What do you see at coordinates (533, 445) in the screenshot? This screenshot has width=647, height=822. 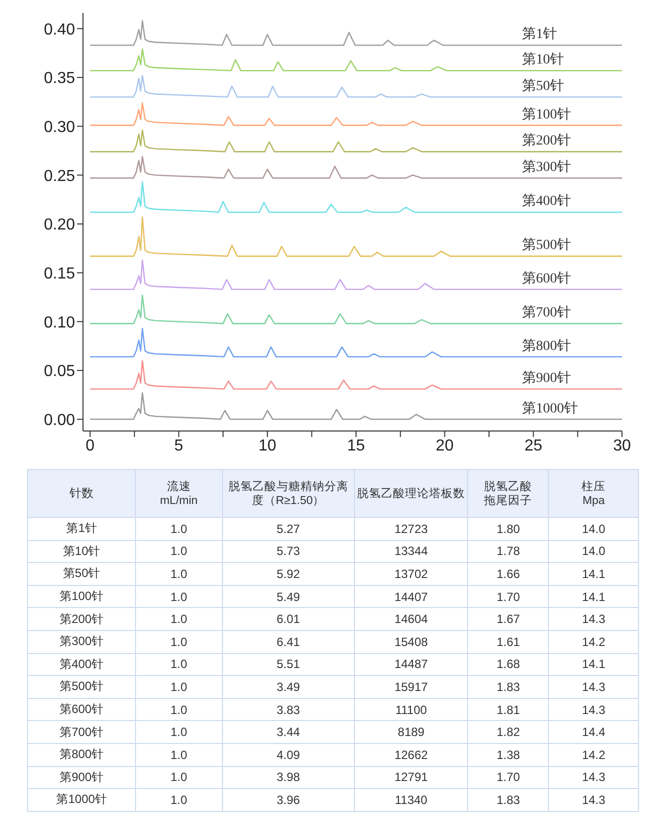 I see `x-tick-label: 25` at bounding box center [533, 445].